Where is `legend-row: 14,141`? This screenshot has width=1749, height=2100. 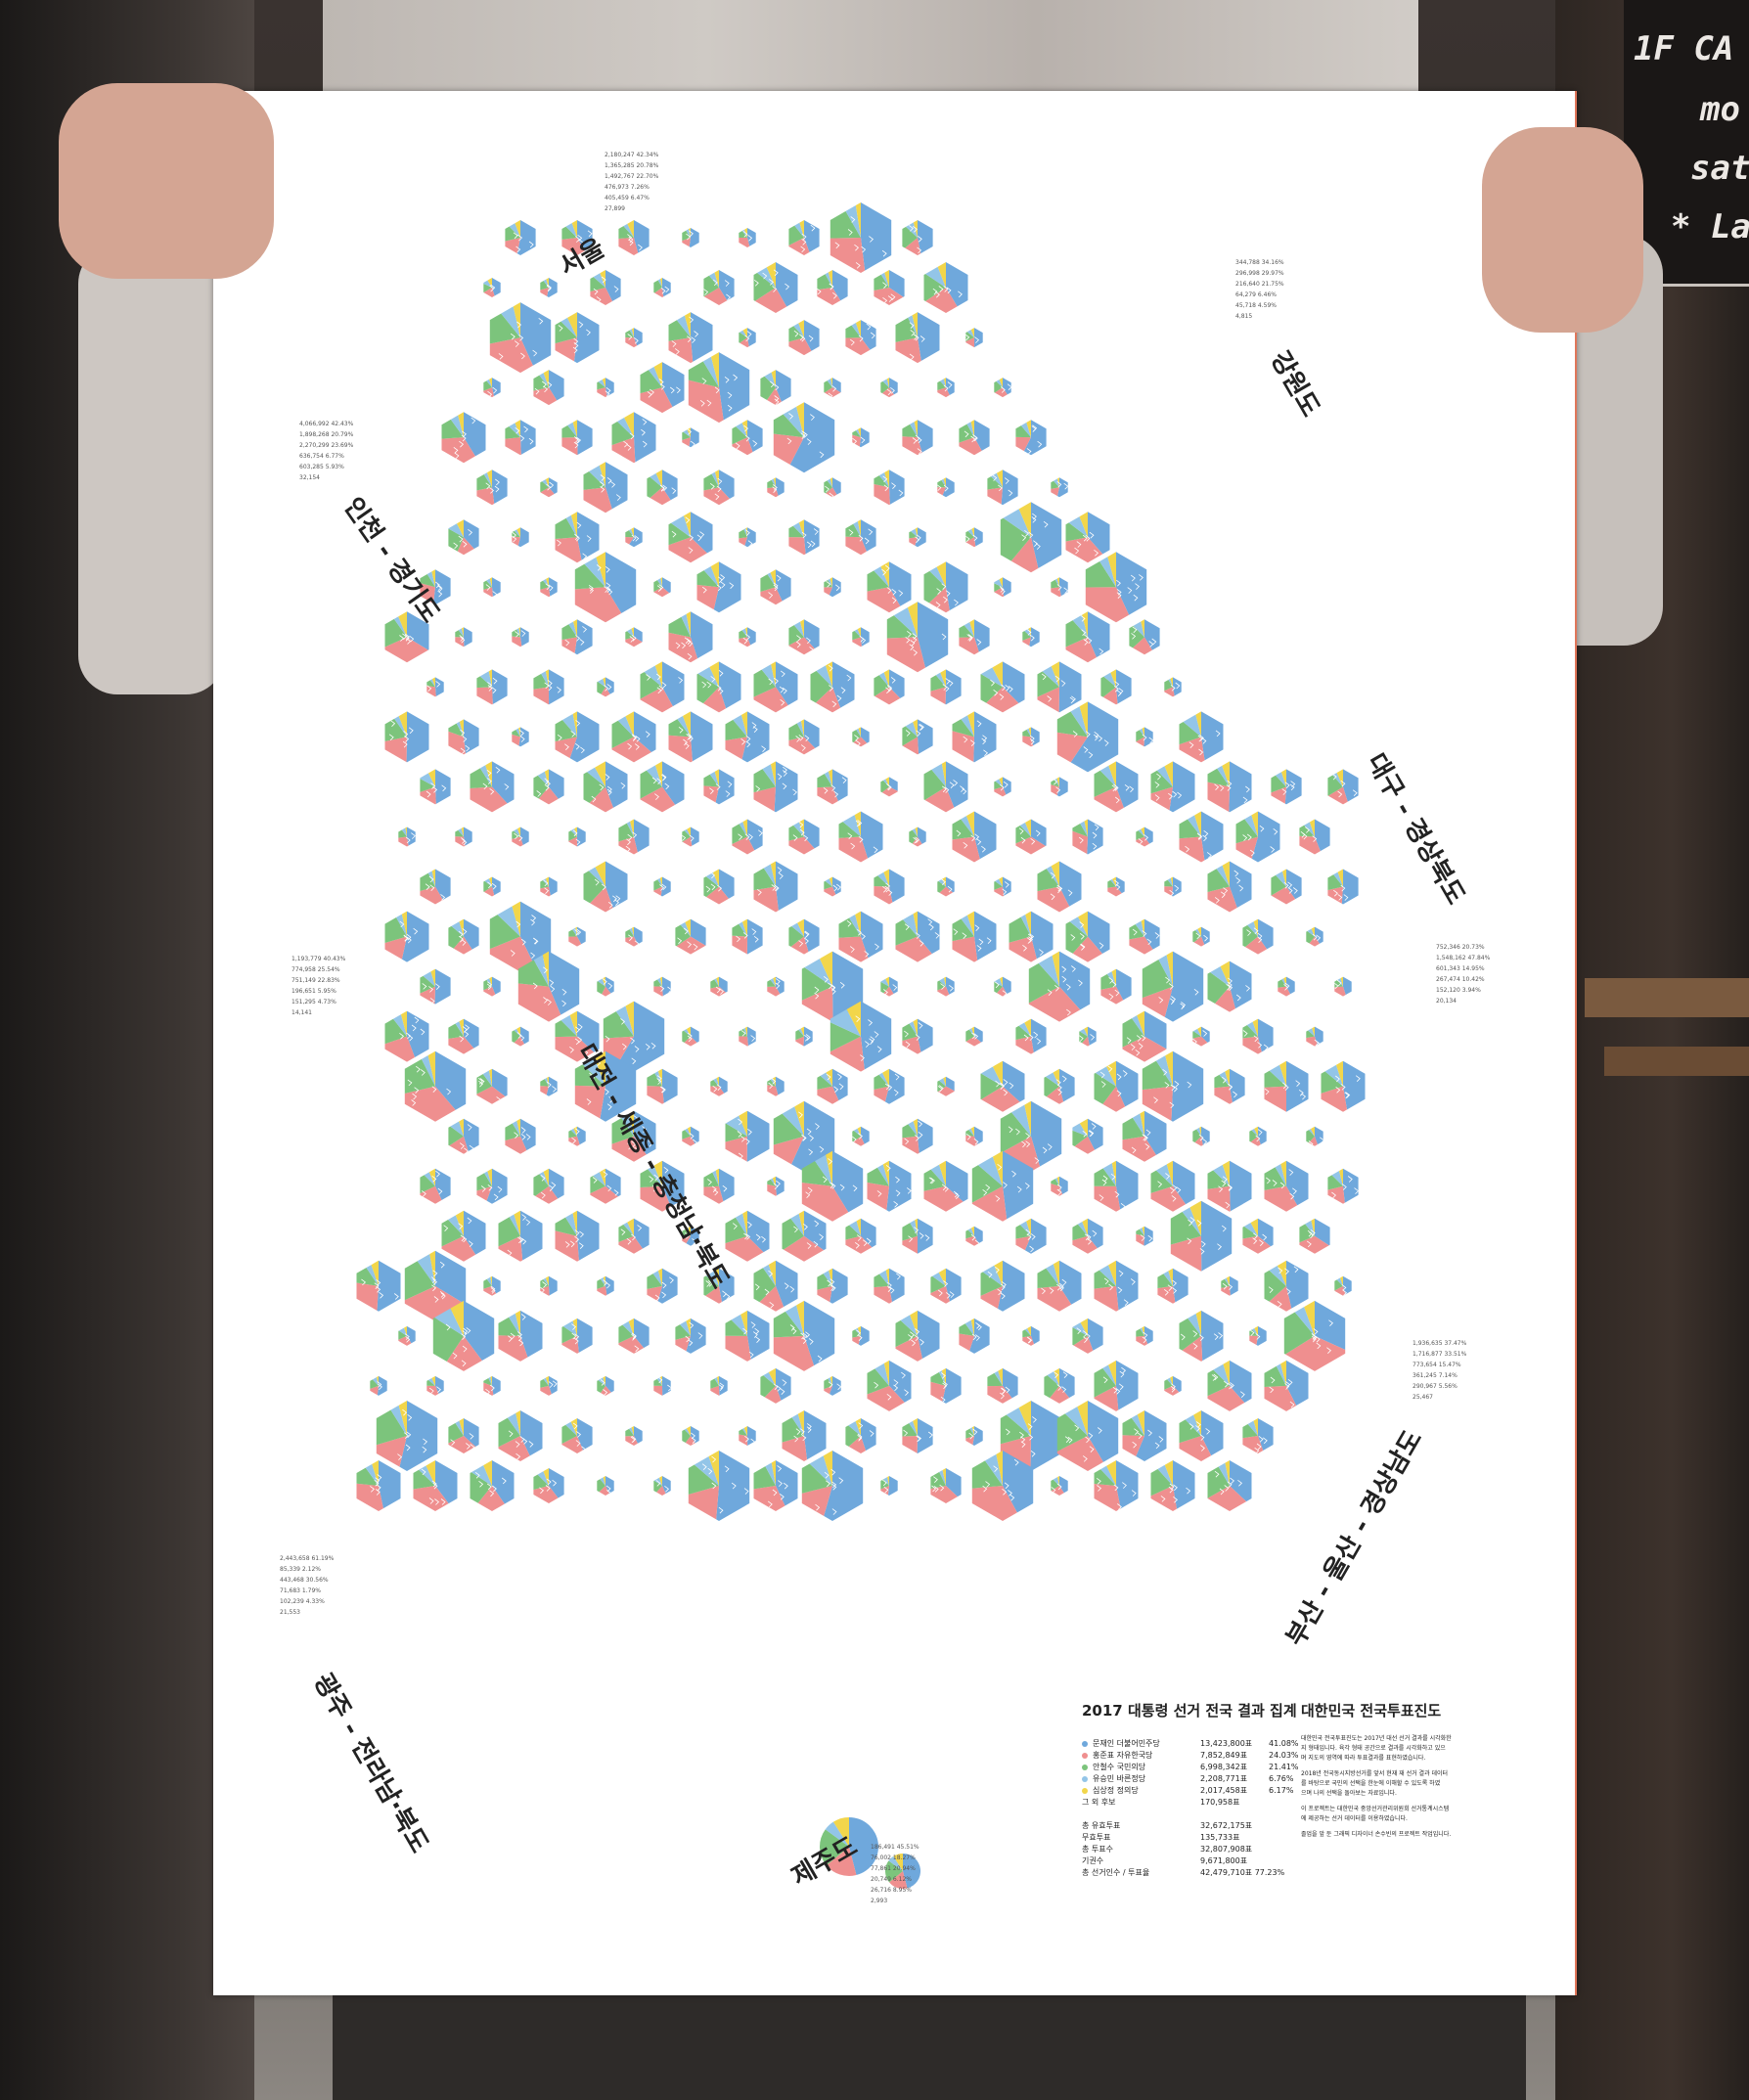 legend-row: 14,141 is located at coordinates (302, 1012).